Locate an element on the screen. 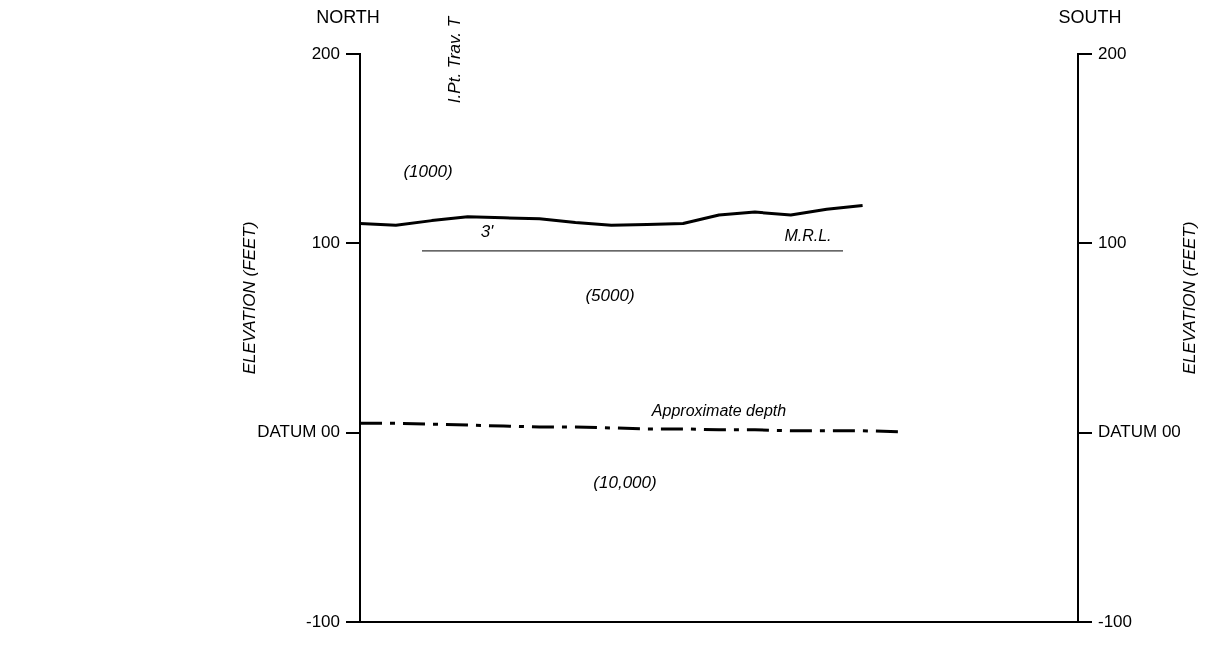 The height and width of the screenshot is (645, 1209). annotation: (5000) is located at coordinates (610, 295).